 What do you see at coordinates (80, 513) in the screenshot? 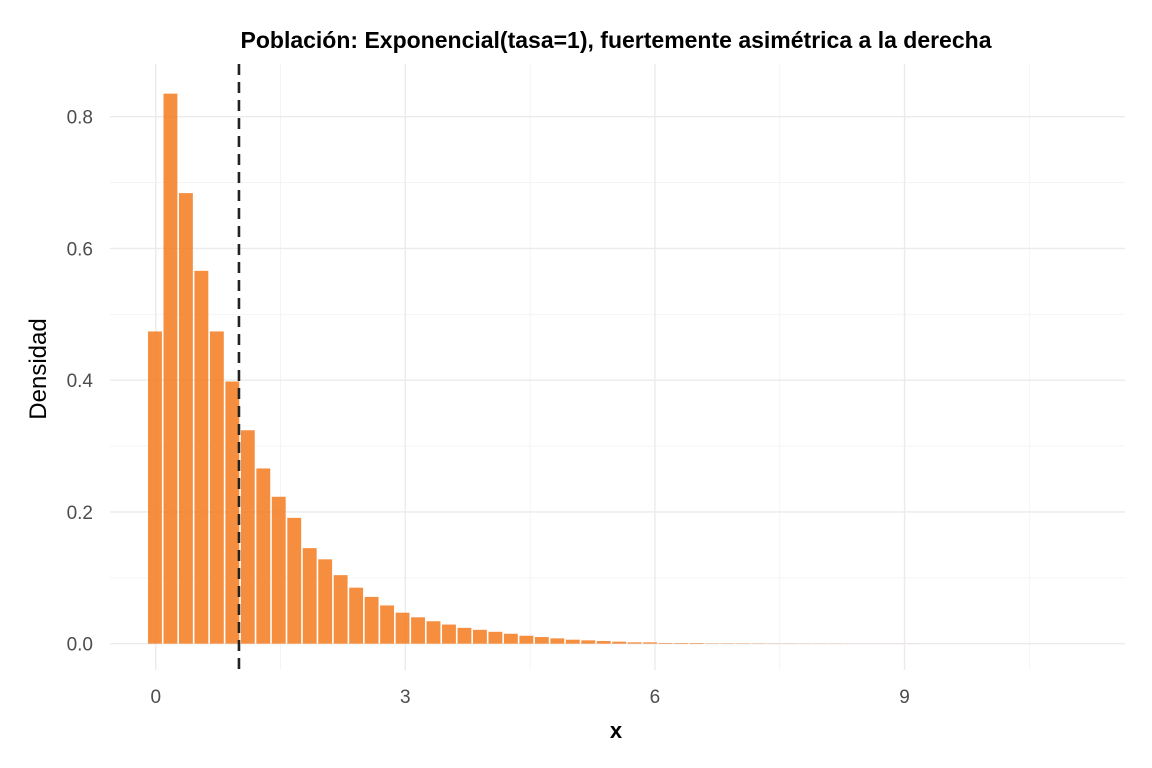
I see `y-tick-label: 0.2` at bounding box center [80, 513].